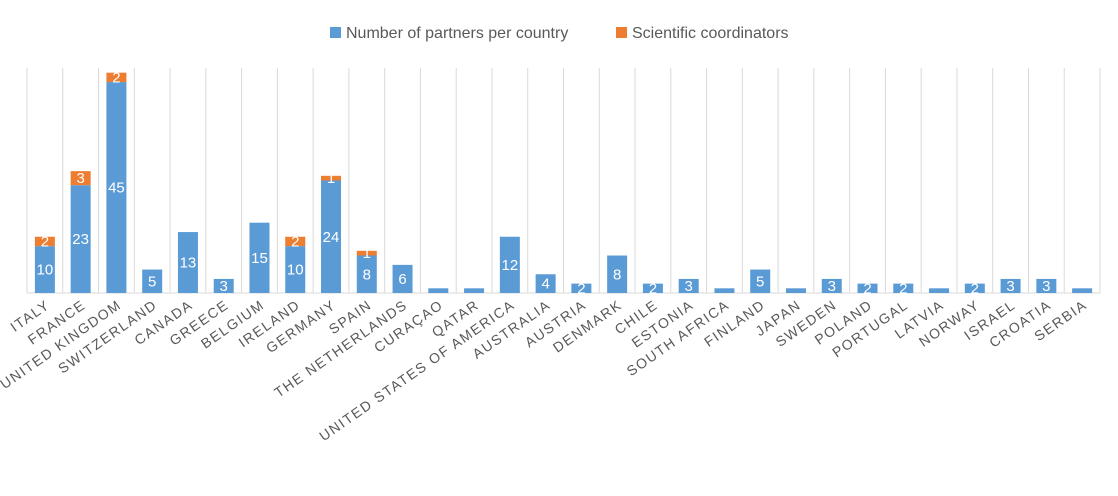 The width and height of the screenshot is (1118, 496). Describe the element at coordinates (621, 32) in the screenshot. I see `legend-swatch-coordinators` at that location.